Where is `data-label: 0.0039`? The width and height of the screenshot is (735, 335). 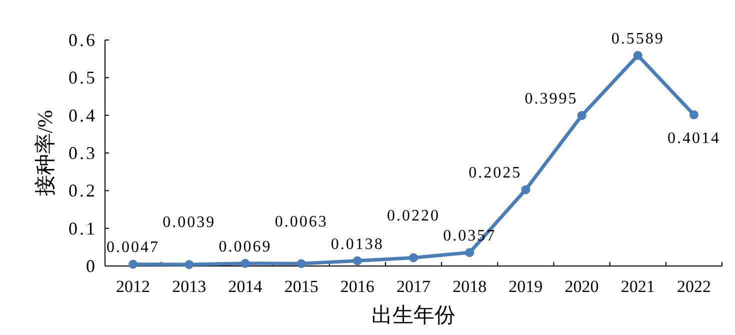 data-label: 0.0039 is located at coordinates (189, 223).